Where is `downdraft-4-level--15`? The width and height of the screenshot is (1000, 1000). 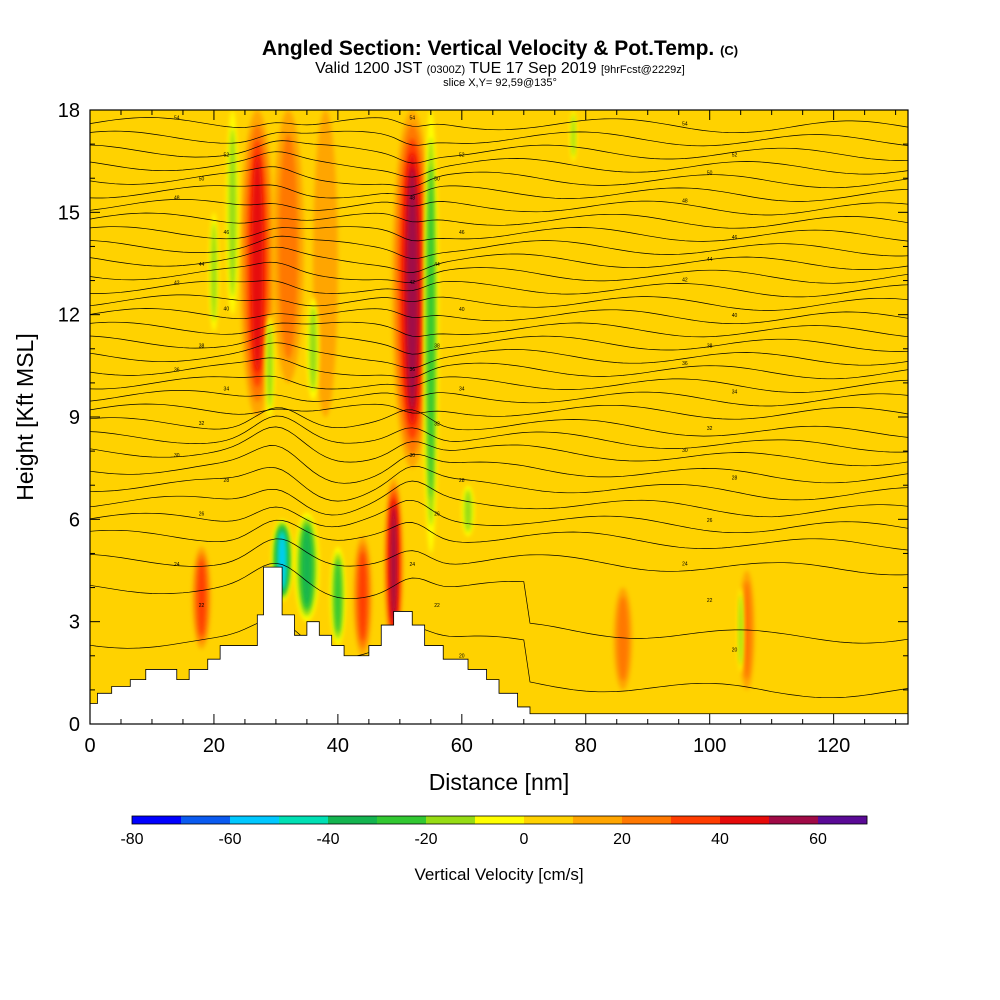
downdraft-4-level--15 is located at coordinates (232, 212).